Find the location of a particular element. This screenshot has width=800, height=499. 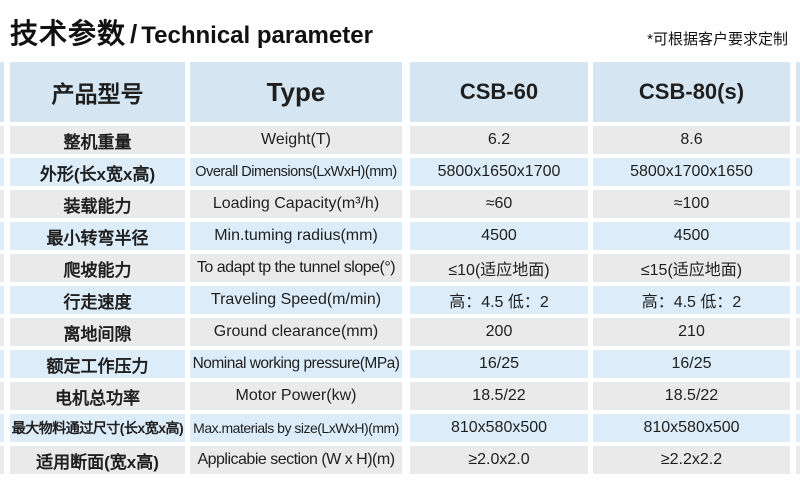

param-name-zh-cell: 电机总功率 is located at coordinates (97, 396).